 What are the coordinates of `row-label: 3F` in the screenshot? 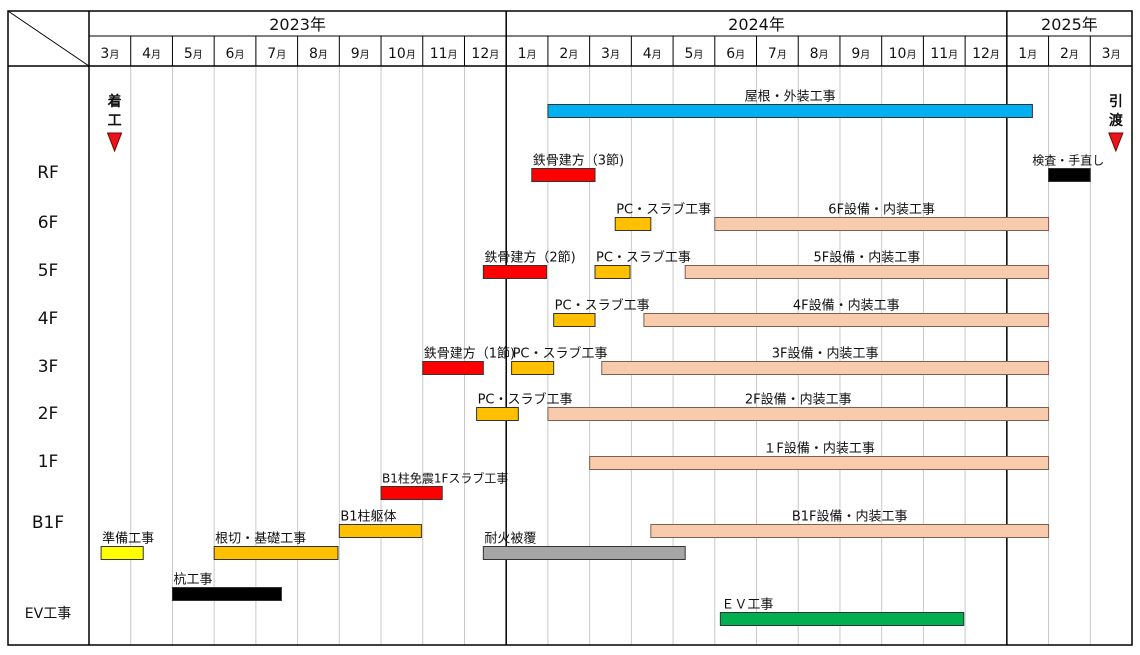 It's located at (48, 367).